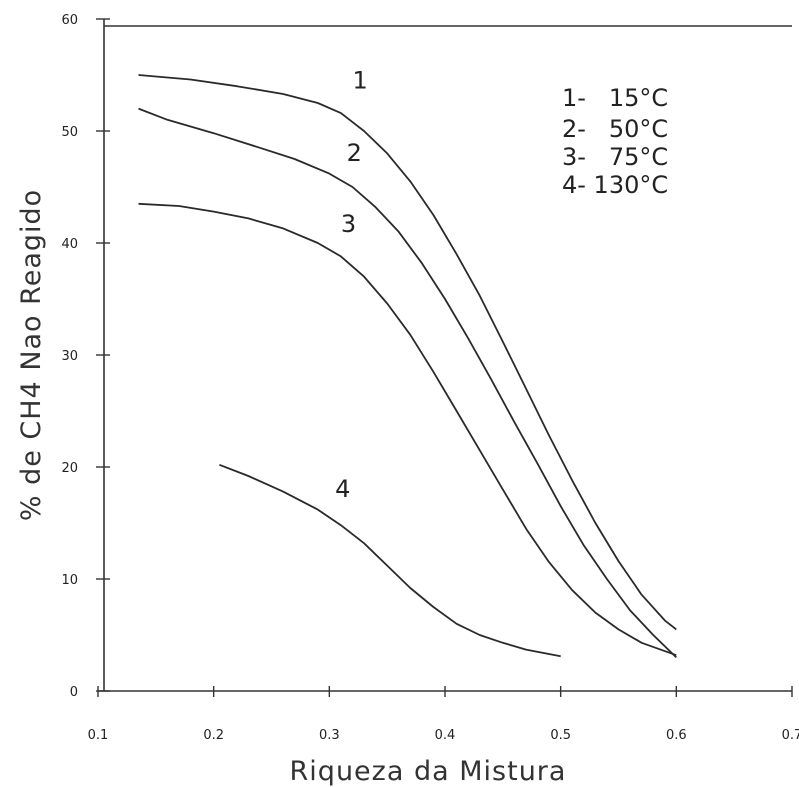 The height and width of the screenshot is (787, 799). I want to click on y-axis-title: % de CH4 Nao Reagido, so click(31, 355).